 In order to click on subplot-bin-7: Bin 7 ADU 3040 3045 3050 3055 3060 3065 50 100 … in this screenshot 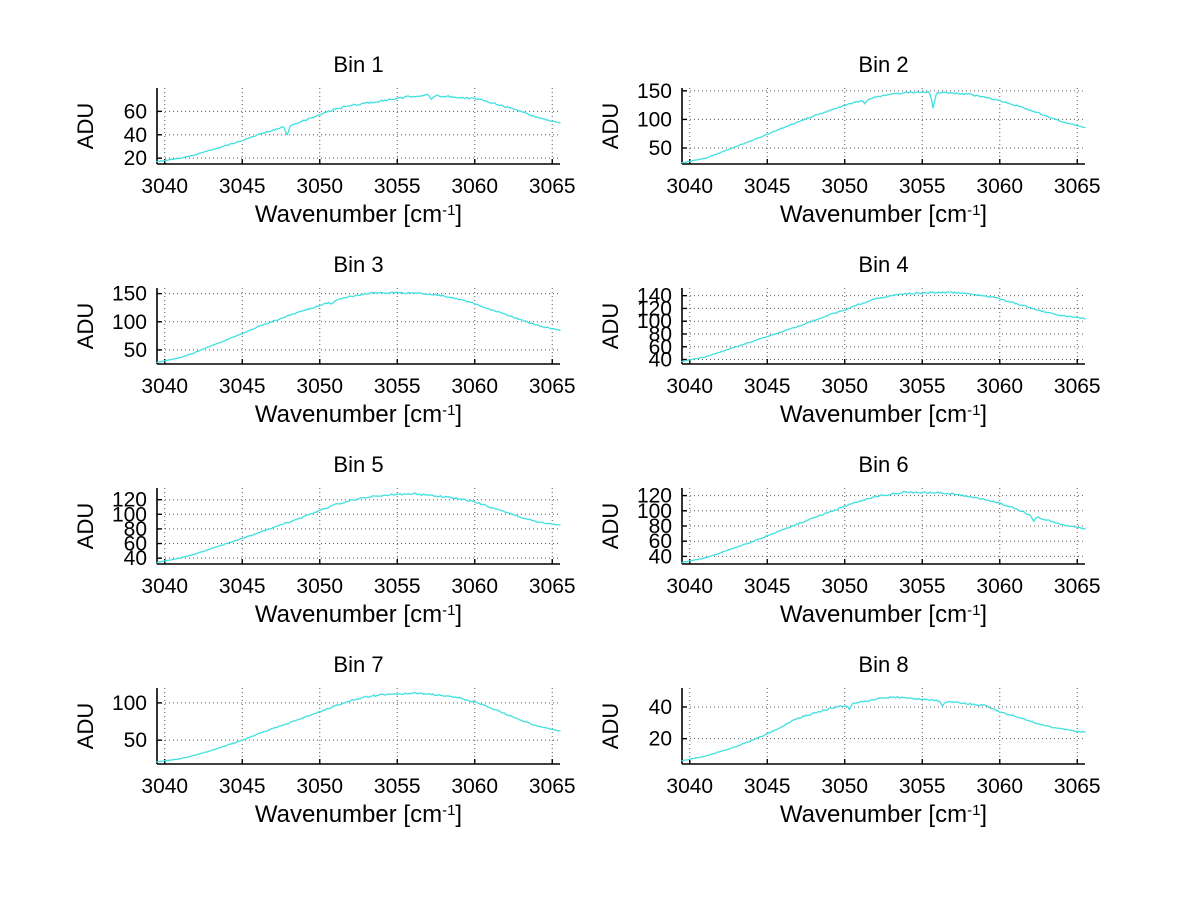, I will do `click(322, 740)`.